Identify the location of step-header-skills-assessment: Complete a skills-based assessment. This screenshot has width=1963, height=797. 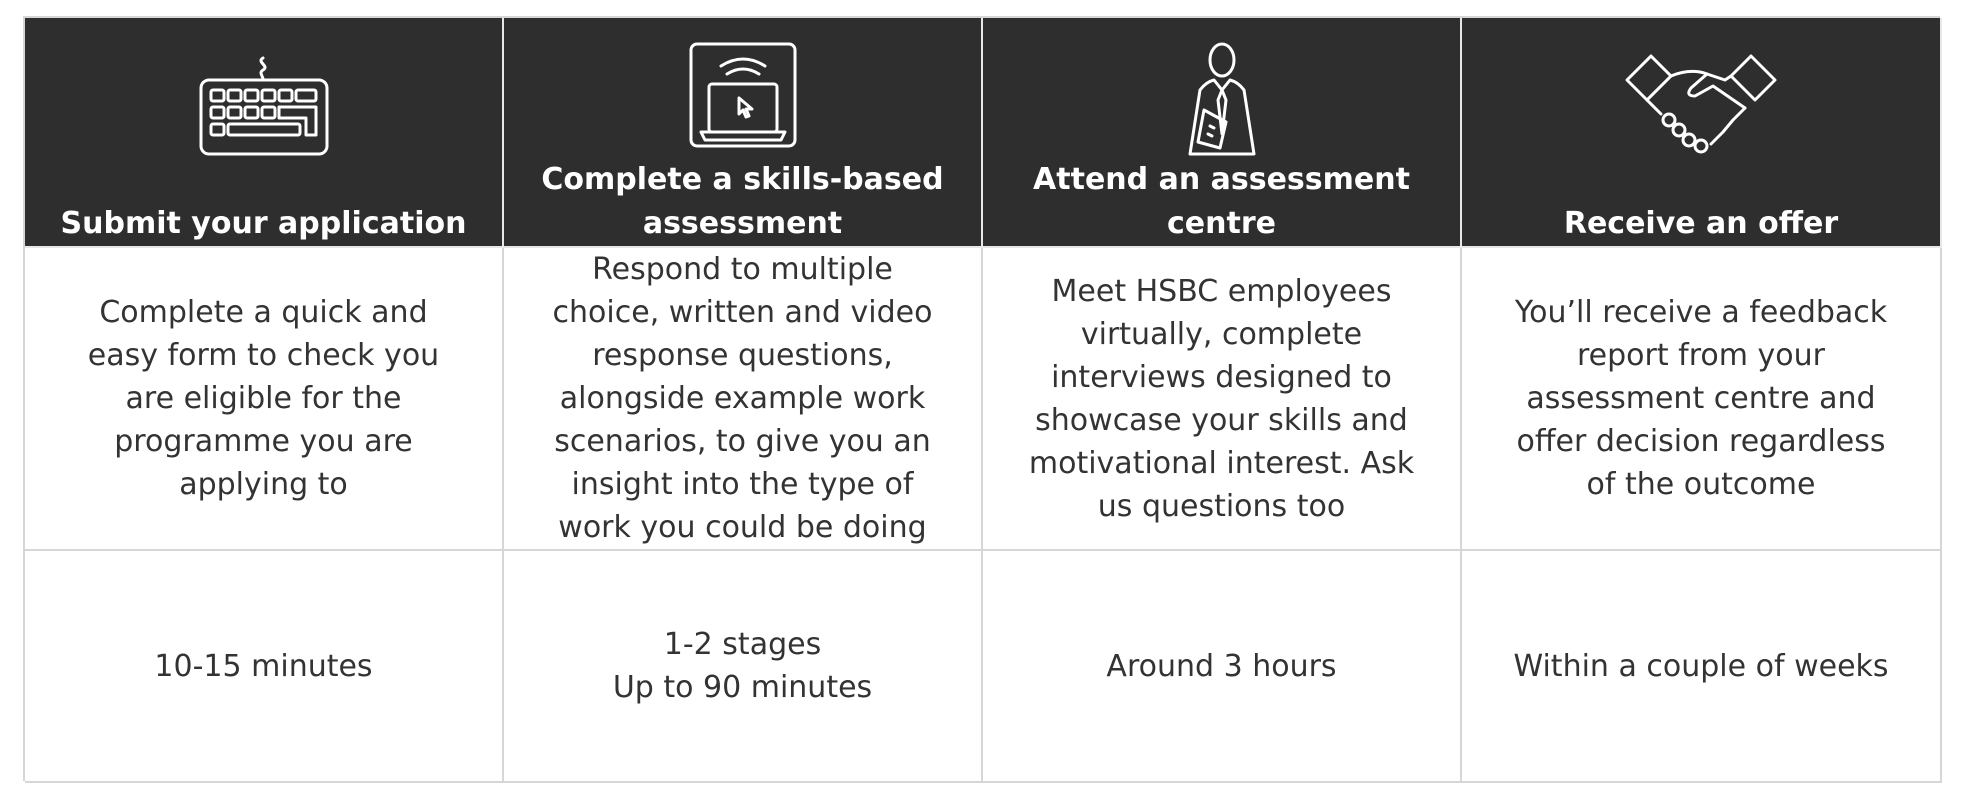
(743, 133).